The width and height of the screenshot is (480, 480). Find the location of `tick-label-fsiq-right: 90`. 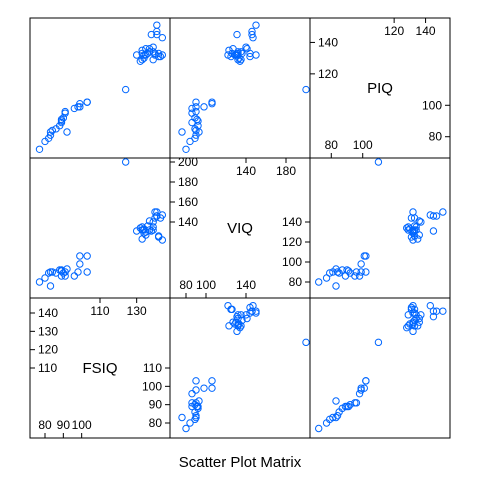

tick-label-fsiq-right: 90 is located at coordinates (156, 405).